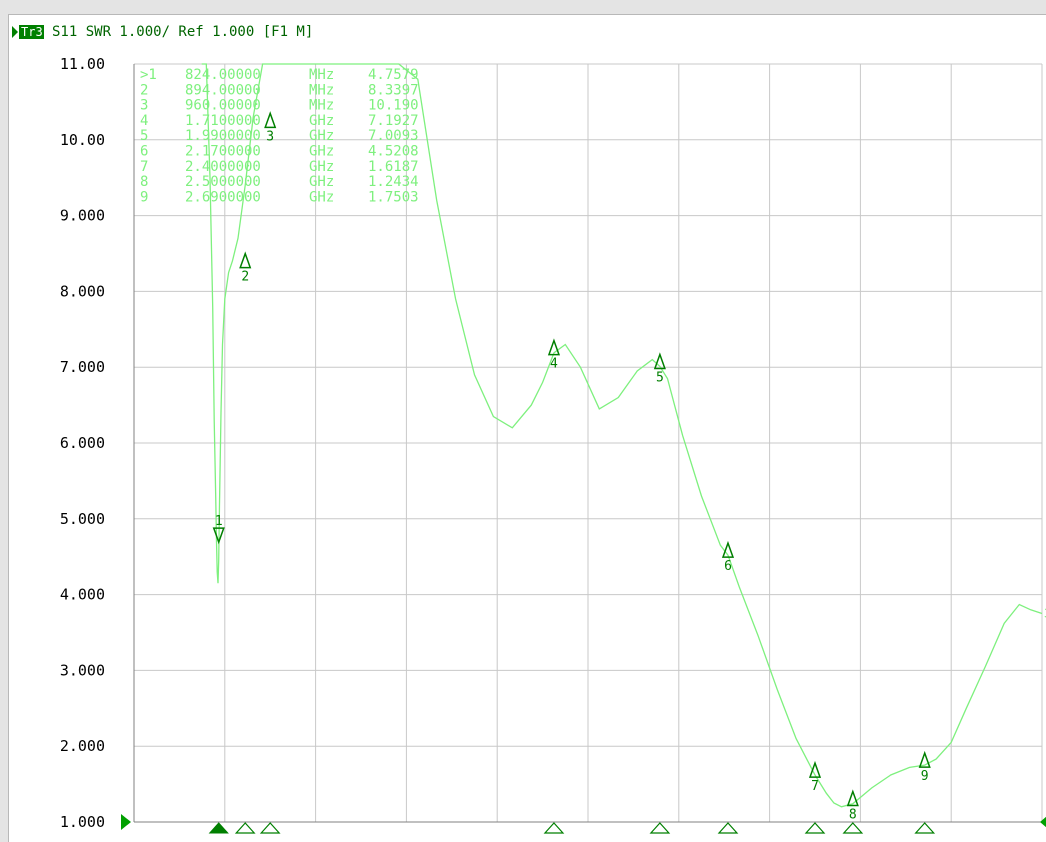 The image size is (1046, 842). Describe the element at coordinates (82, 746) in the screenshot. I see `y-tick-label: 2.000` at that location.